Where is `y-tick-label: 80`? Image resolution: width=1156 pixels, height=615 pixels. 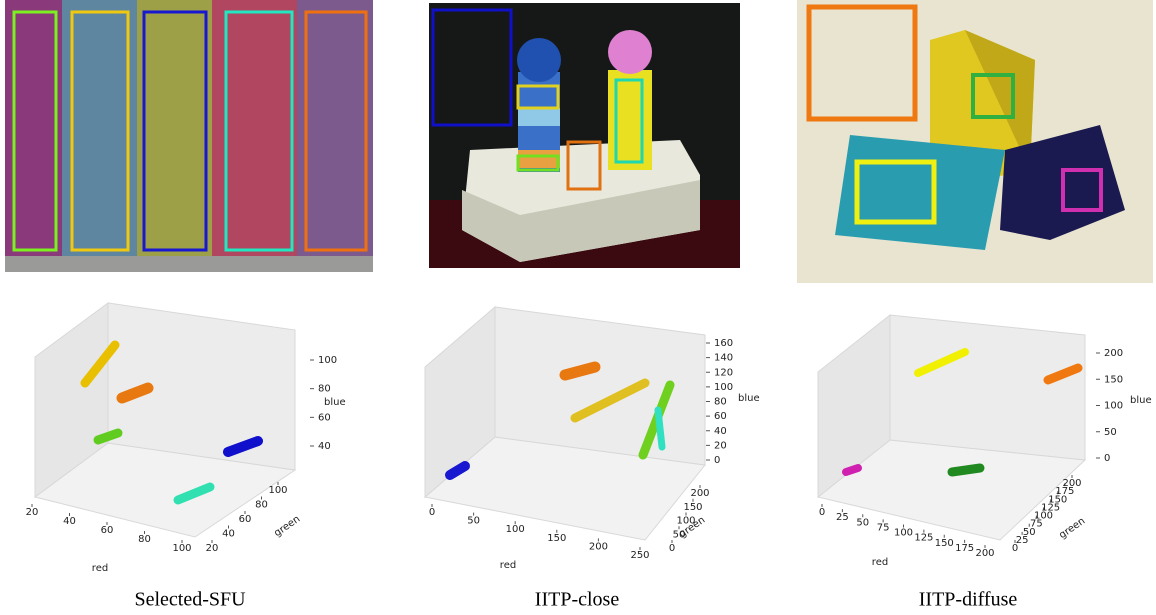
y-tick-label: 80 is located at coordinates (261, 505).